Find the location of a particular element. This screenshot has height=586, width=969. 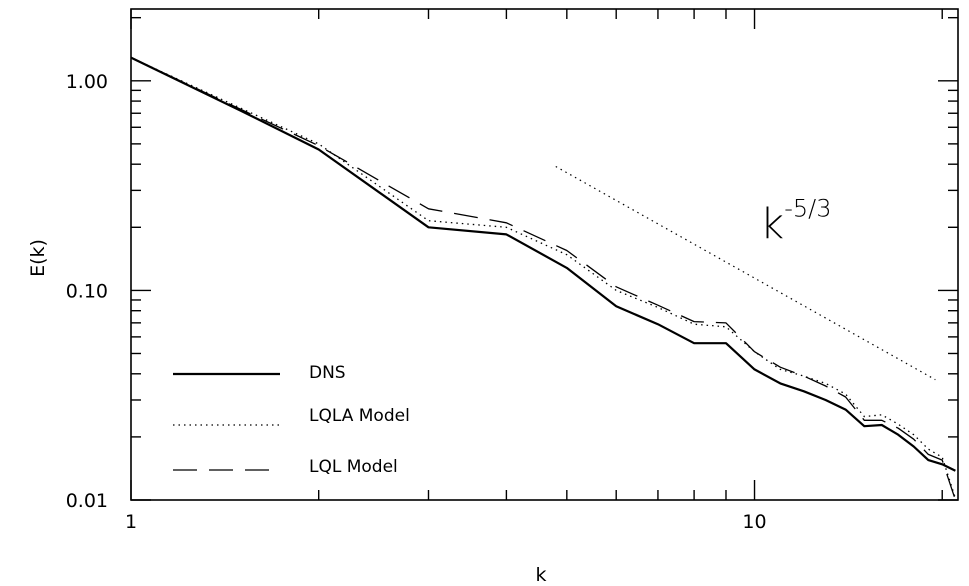

x-tick-label: 1 is located at coordinates (131, 522).